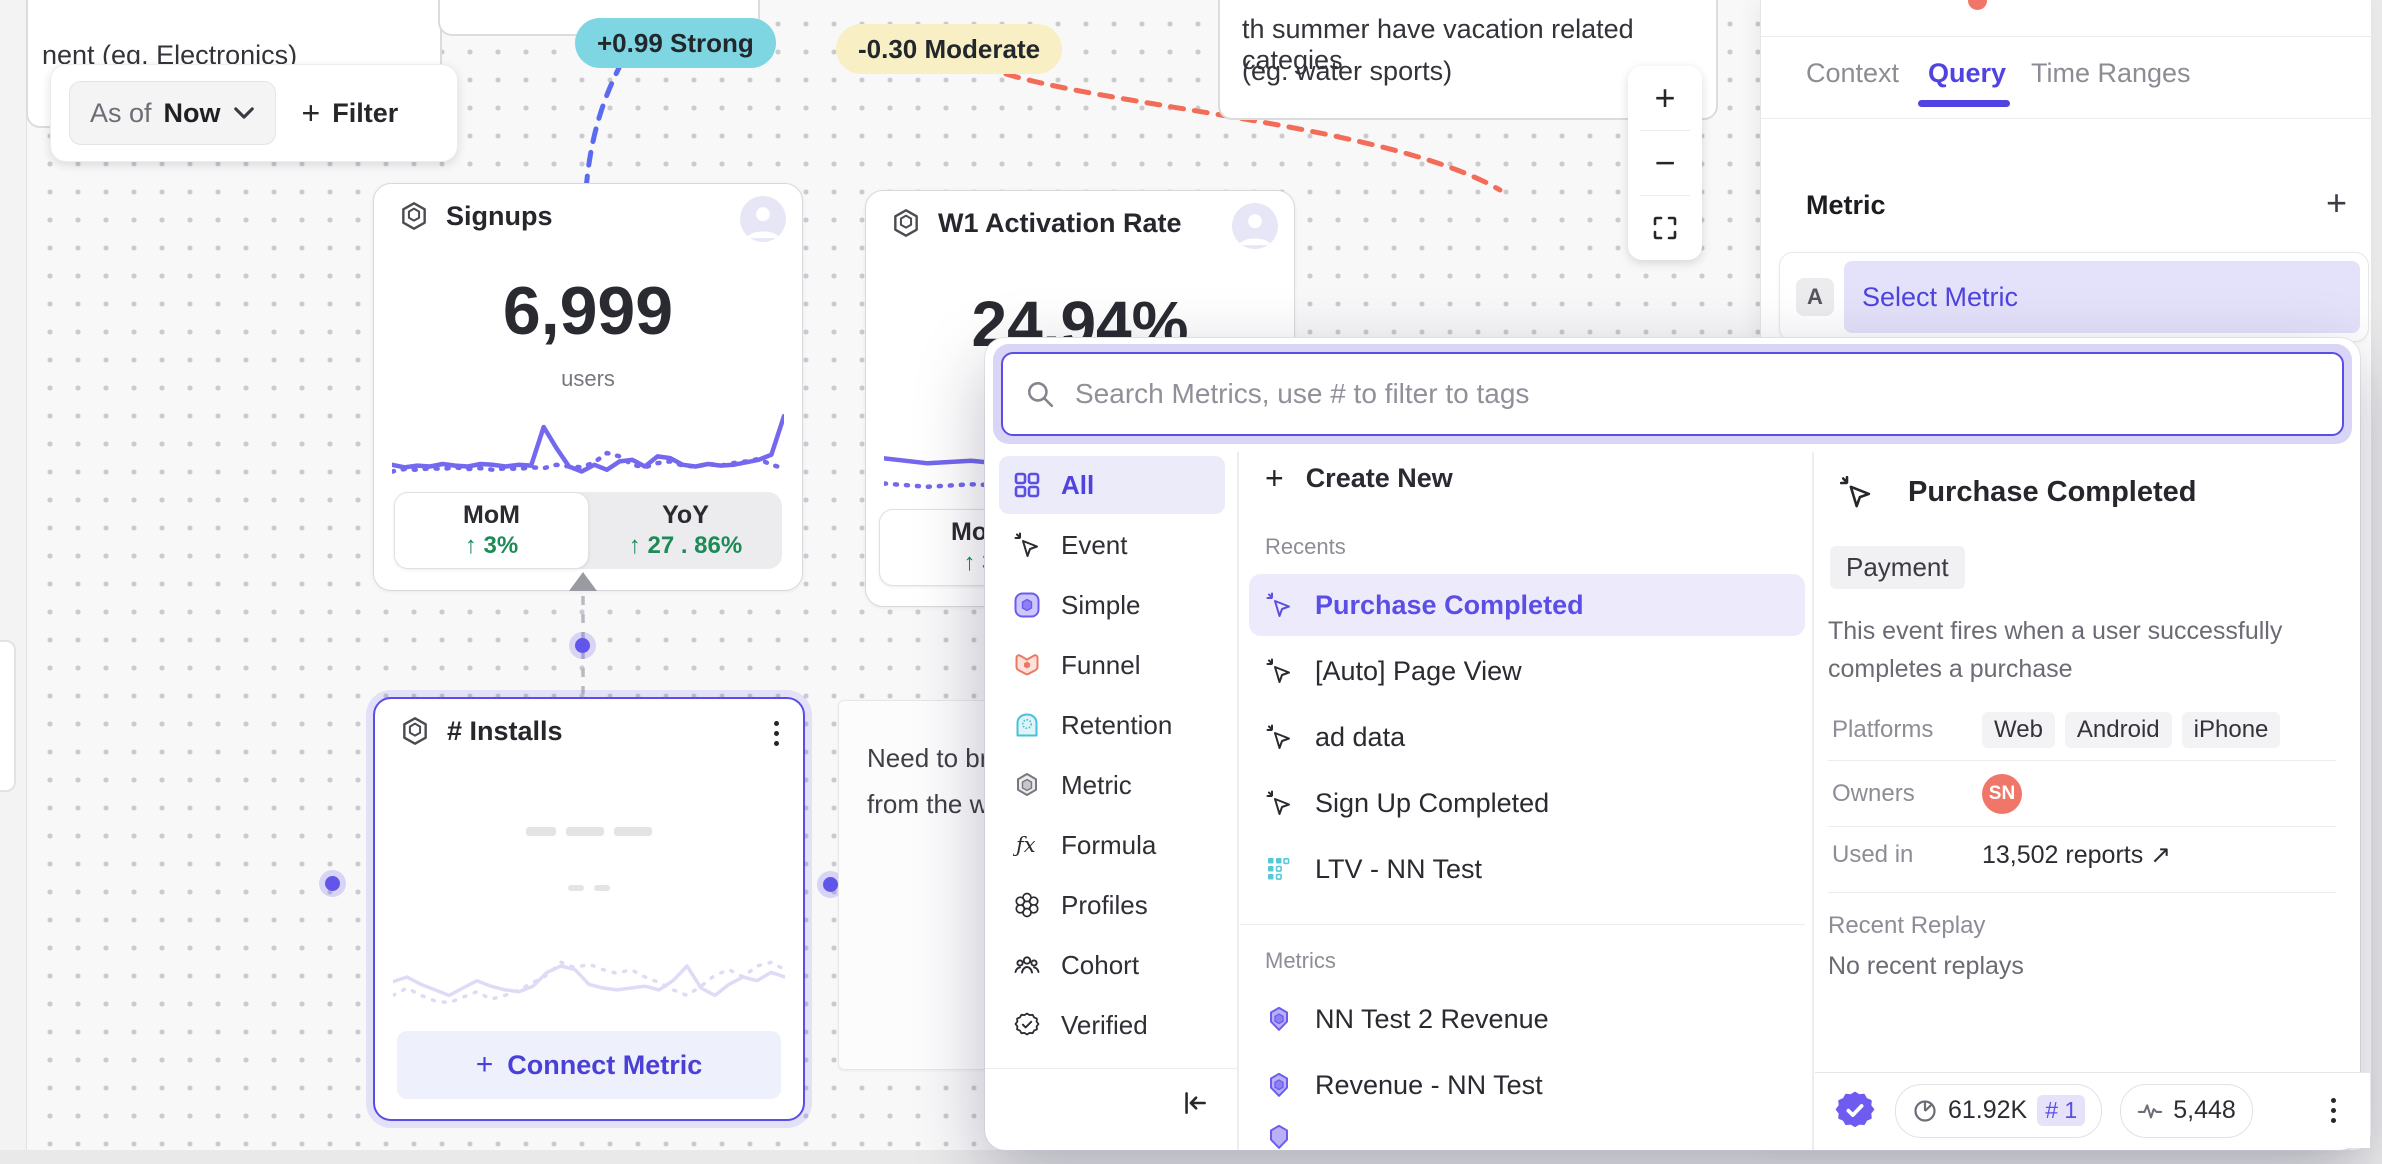  Describe the element at coordinates (1100, 964) in the screenshot. I see `category-label: Cohort` at that location.